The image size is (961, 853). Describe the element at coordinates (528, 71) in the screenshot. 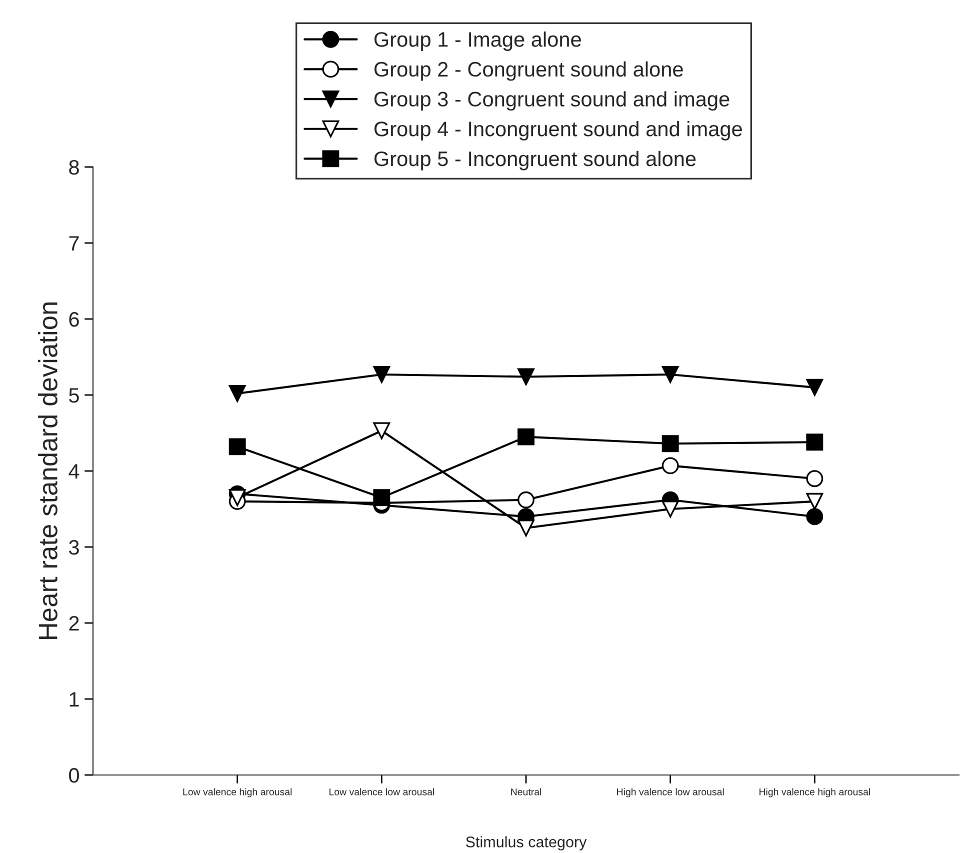

I see `legend-label: Group 2 - Congruent sound alone` at that location.